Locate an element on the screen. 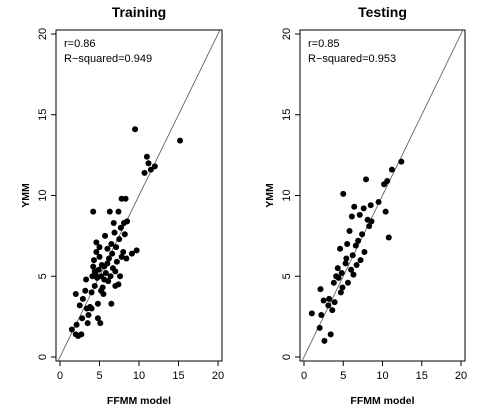 The width and height of the screenshot is (480, 409). correlation-annotation: r=0.86 is located at coordinates (80, 44).